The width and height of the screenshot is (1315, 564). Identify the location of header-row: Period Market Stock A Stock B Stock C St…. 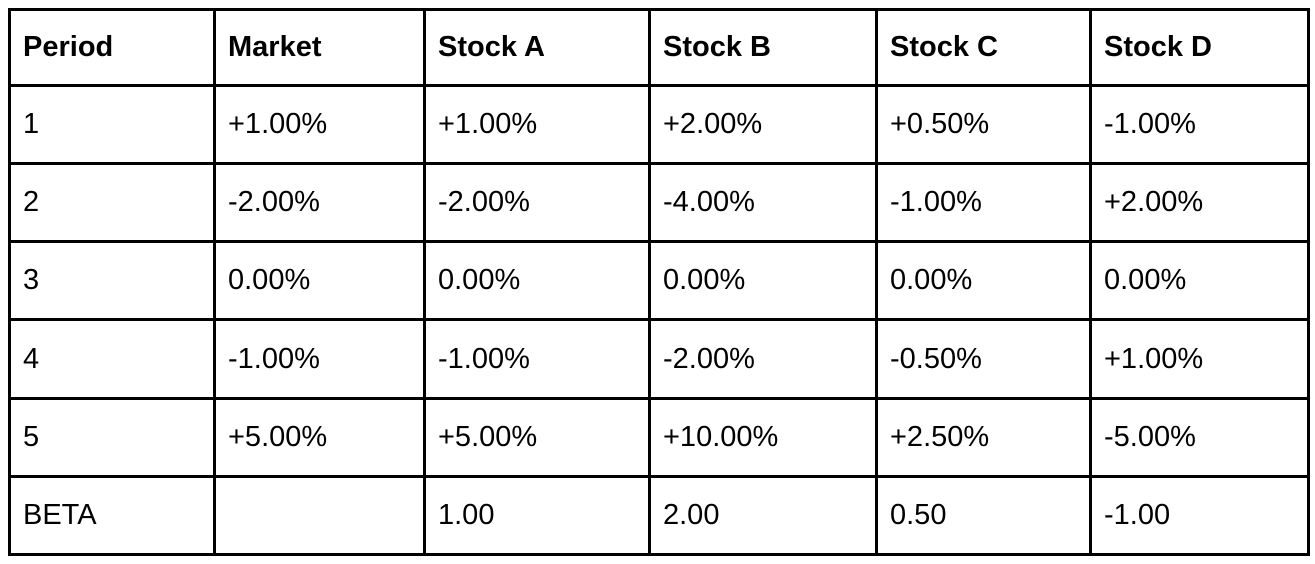
(659, 47).